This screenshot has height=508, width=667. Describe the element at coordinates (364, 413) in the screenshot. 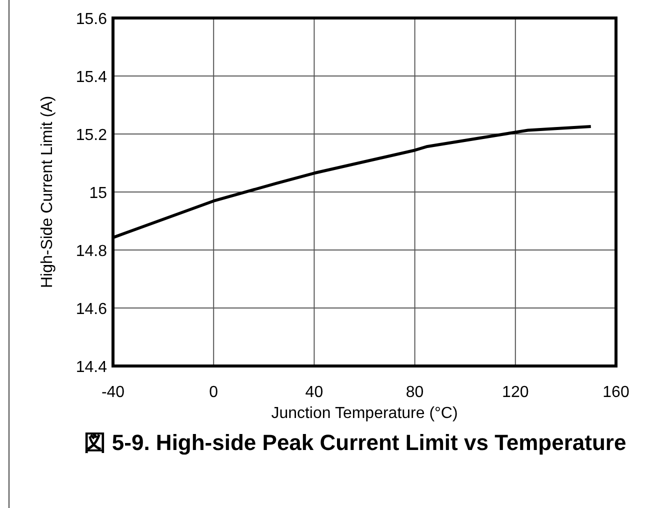

I see `x-axis-title: Junction Temperature (°C)` at that location.